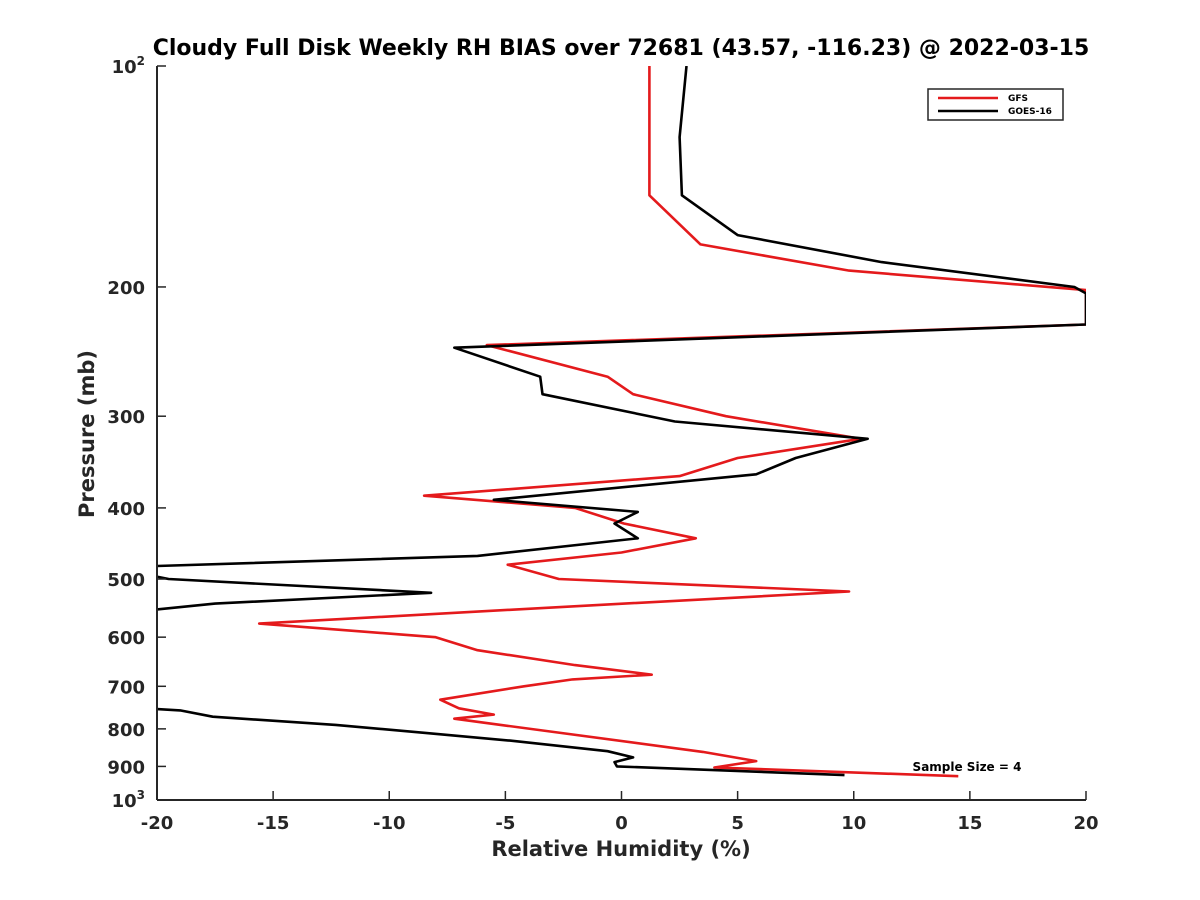  What do you see at coordinates (126, 417) in the screenshot?
I see `y-tick-label: 300` at bounding box center [126, 417].